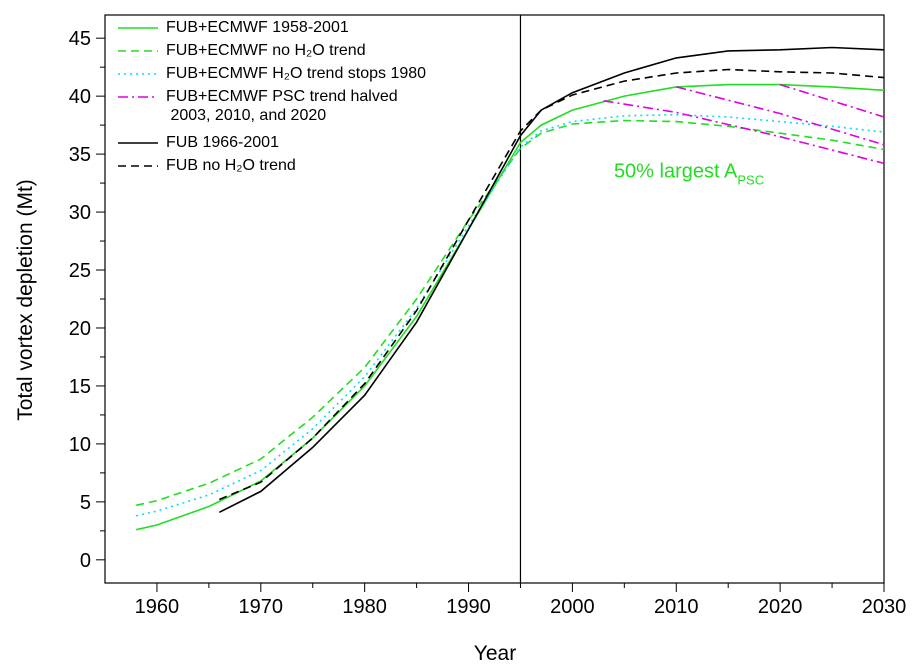 This screenshot has height=671, width=914. Describe the element at coordinates (25, 300) in the screenshot. I see `y-axis-label: Total vortex depletion (Mt)` at that location.